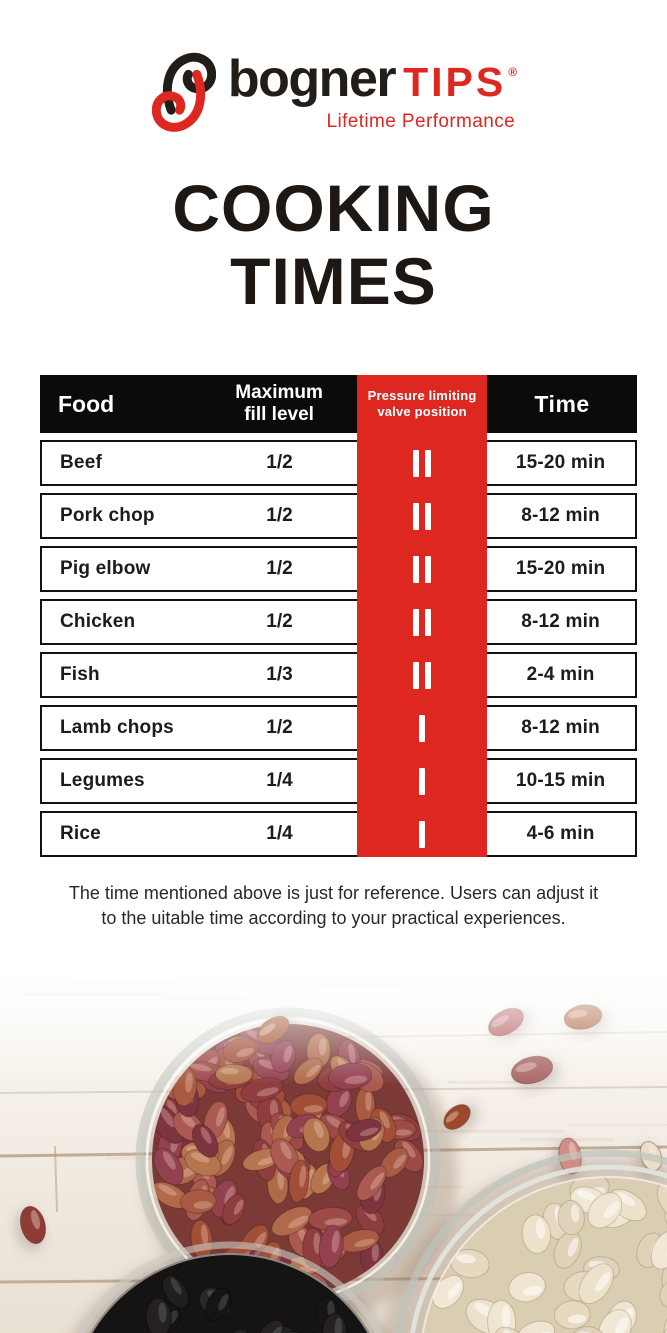  Describe the element at coordinates (81, 462) in the screenshot. I see `food-name: Beef` at that location.